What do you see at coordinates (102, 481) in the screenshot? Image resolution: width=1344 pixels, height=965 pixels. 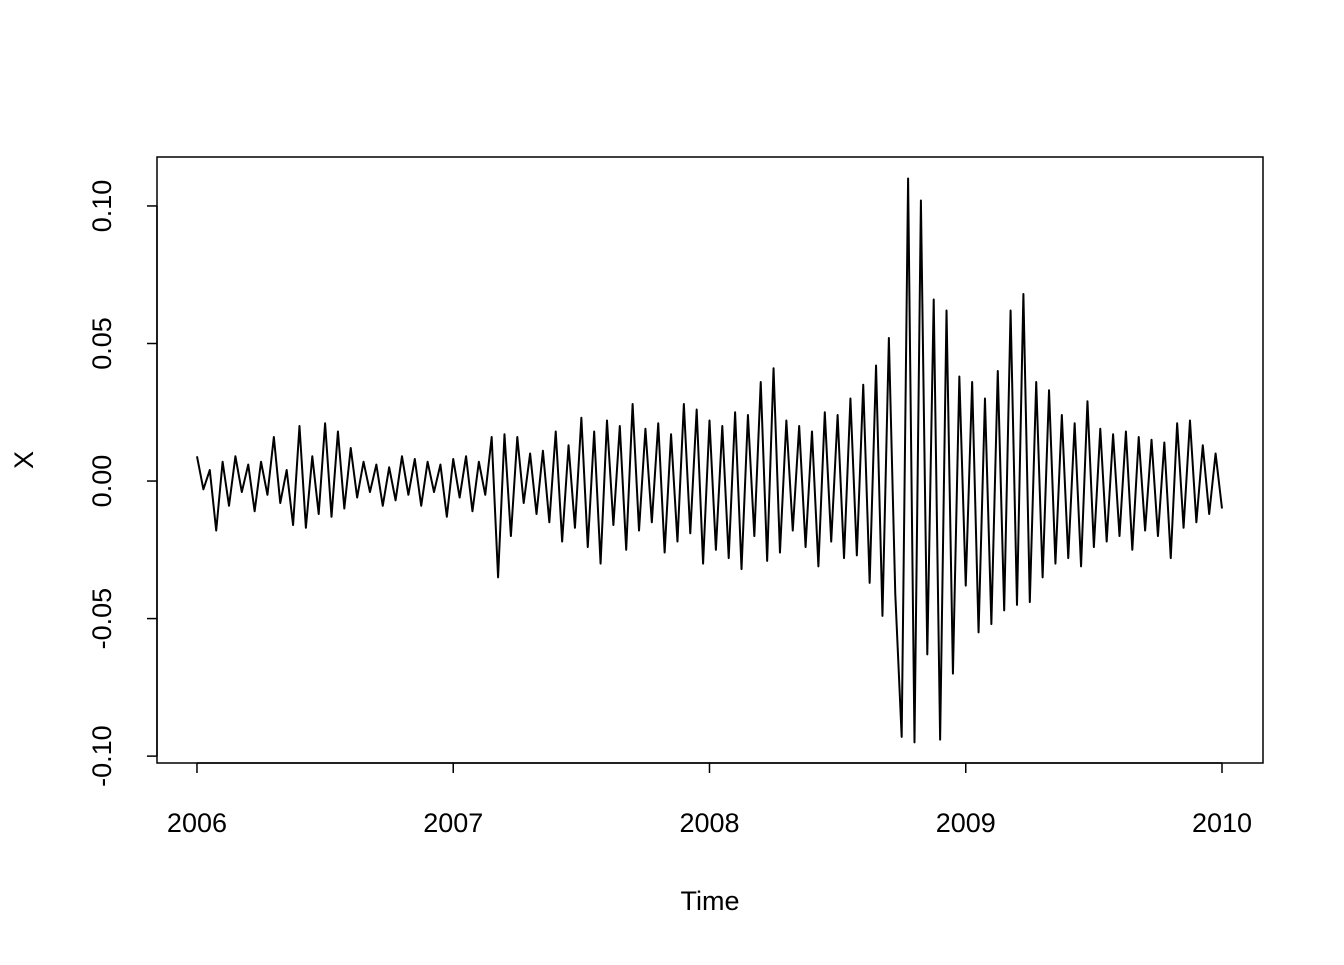 I see `y-tick-label: 0.00` at bounding box center [102, 481].